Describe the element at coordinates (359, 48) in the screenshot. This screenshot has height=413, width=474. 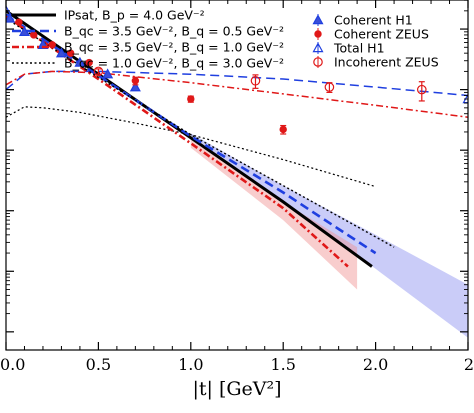
I see `legend-label-total_h1: Total H1` at that location.